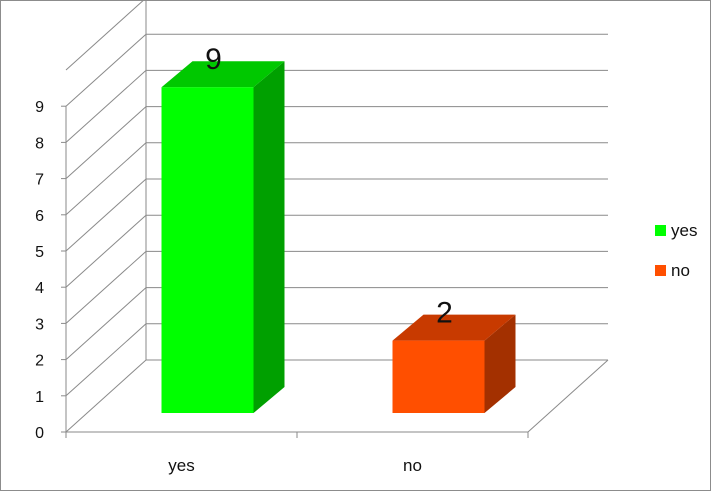 The width and height of the screenshot is (711, 491). I want to click on y-tick-label: 2, so click(39, 361).